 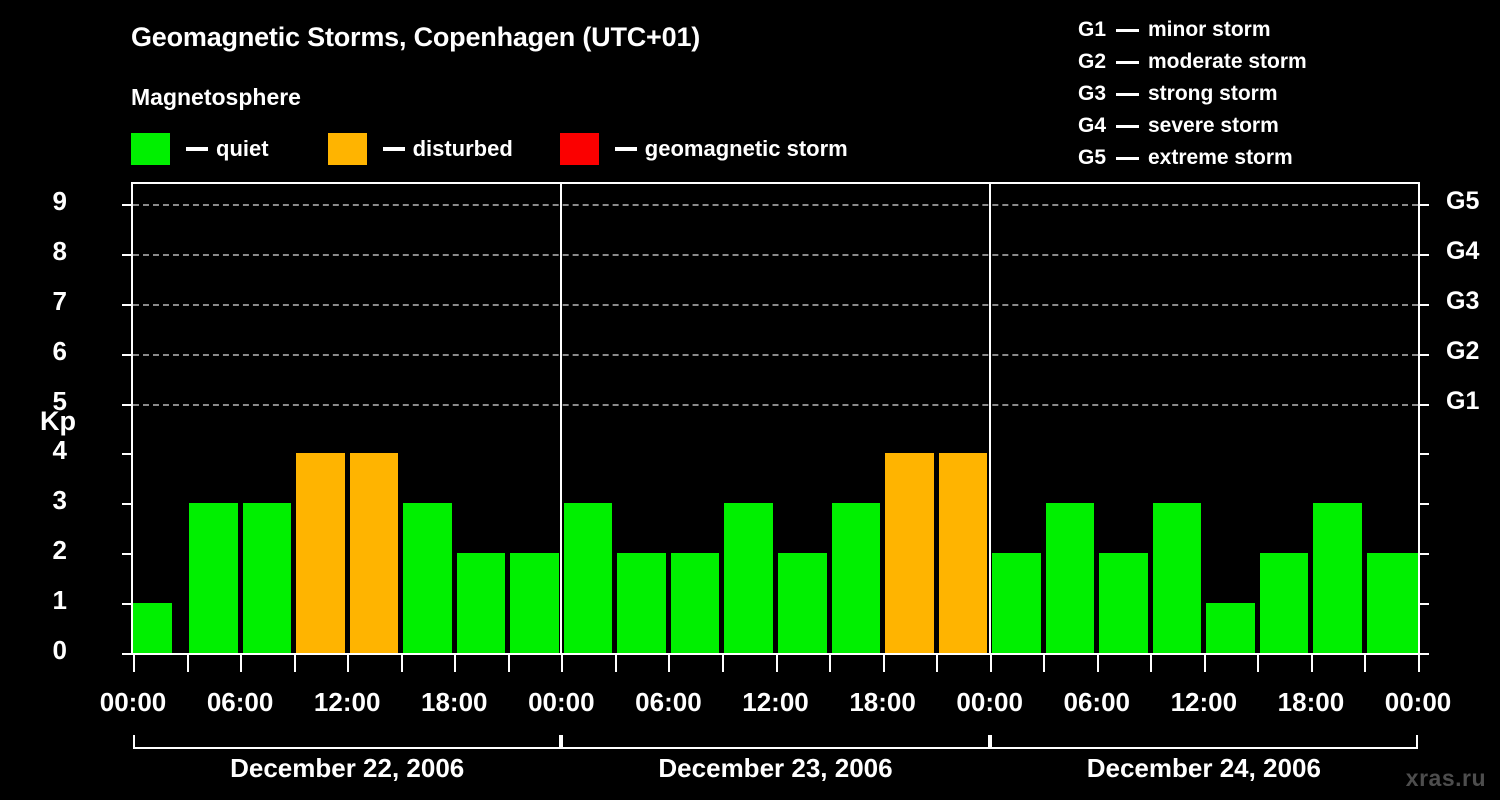 I want to click on date-label: December 22, 2006, so click(x=347, y=768).